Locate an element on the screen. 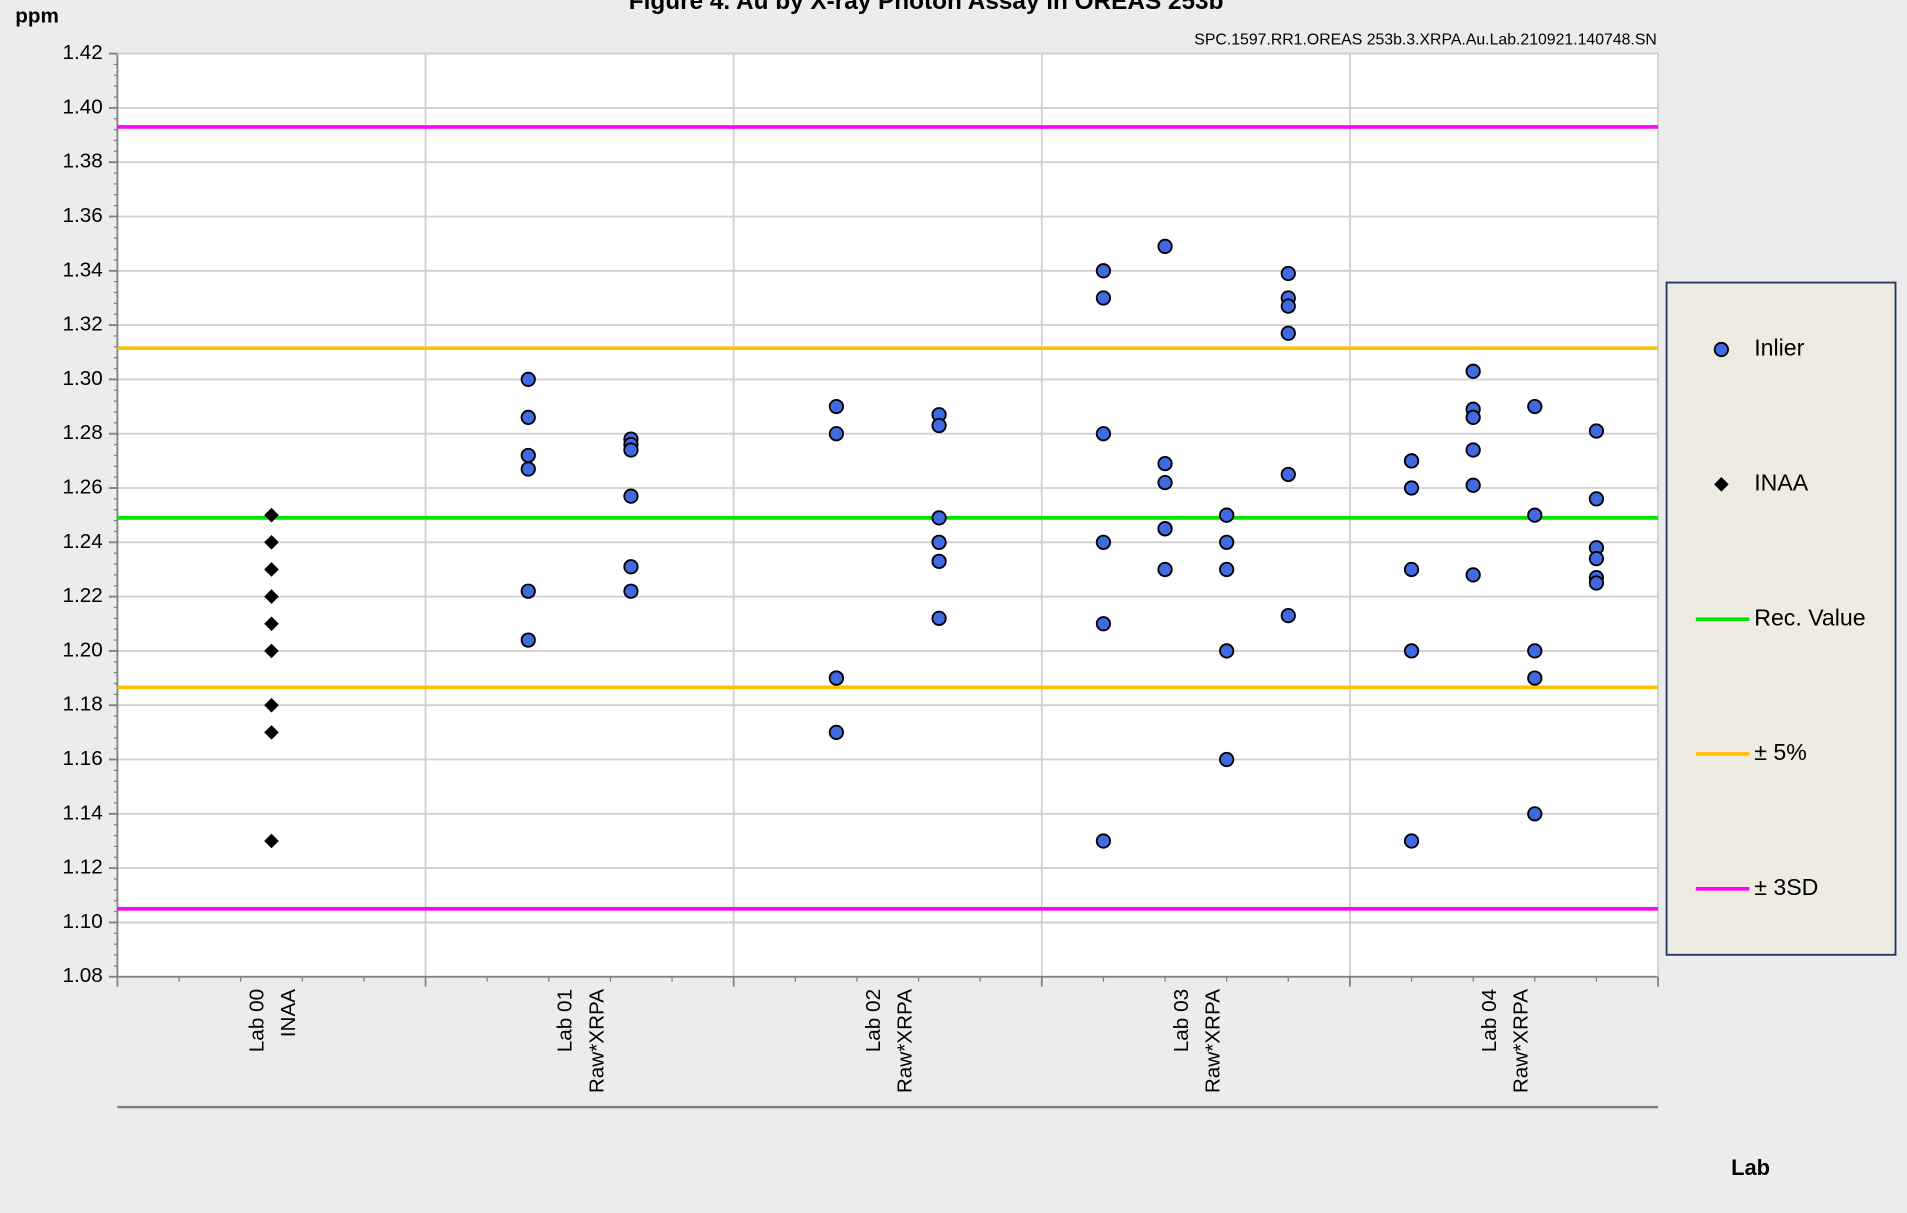  x-tick-label: Lab 01 is located at coordinates (565, 1020).